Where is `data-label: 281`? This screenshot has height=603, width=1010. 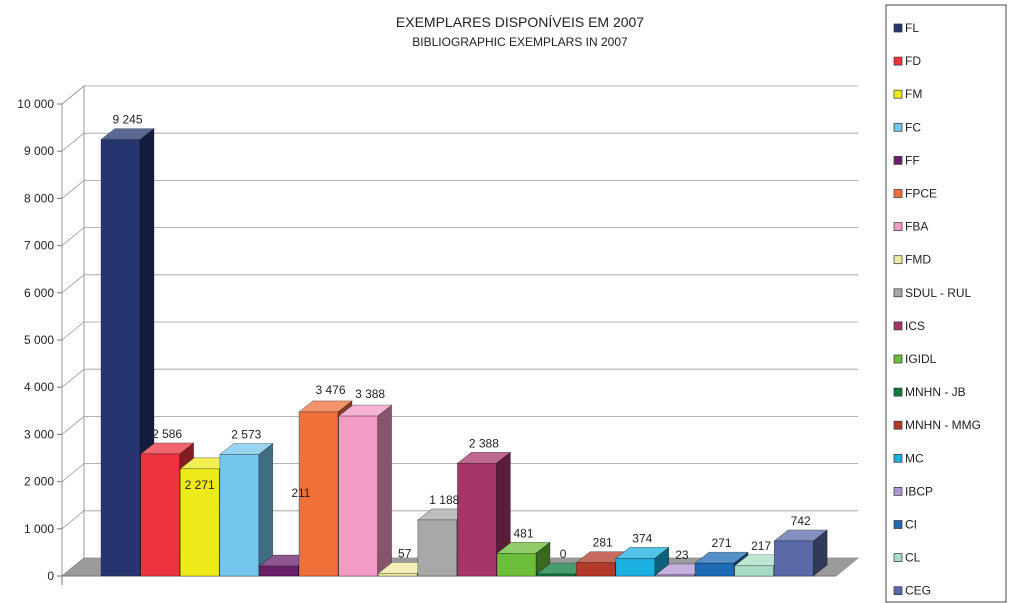 data-label: 281 is located at coordinates (603, 543).